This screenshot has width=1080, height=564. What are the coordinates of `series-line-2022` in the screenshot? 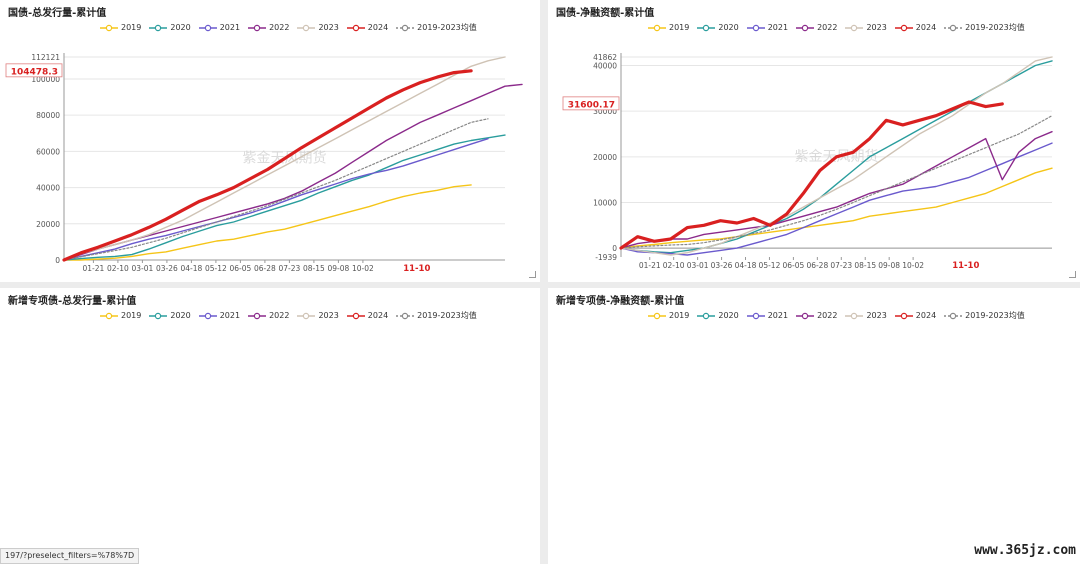 It's located at (836, 189).